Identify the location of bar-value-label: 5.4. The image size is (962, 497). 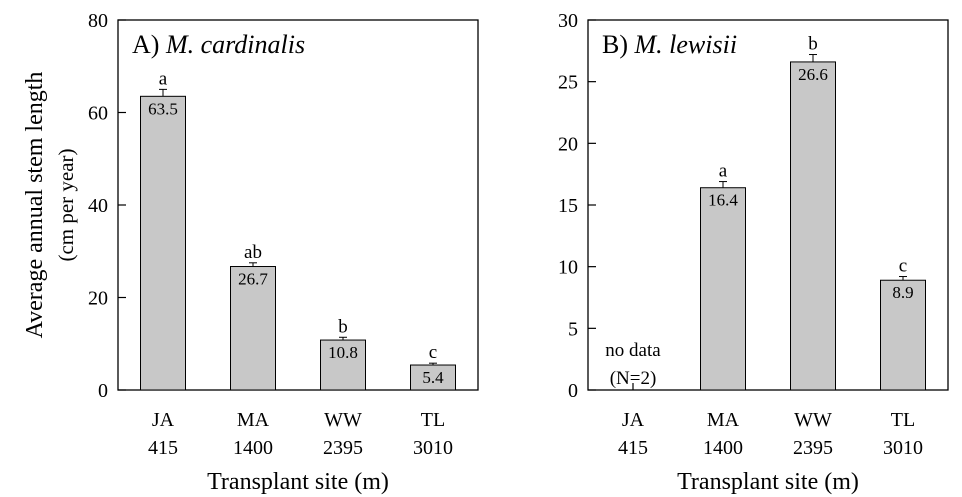
(433, 377).